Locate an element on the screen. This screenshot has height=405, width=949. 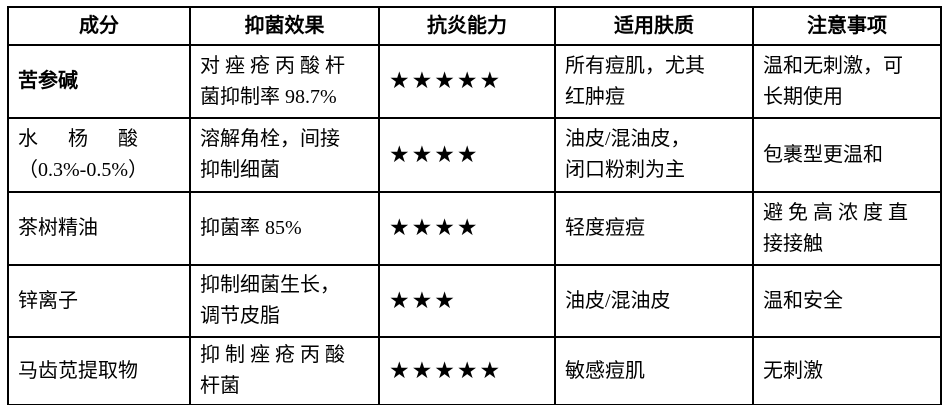
cell-rating-stars: ★★★ is located at coordinates (467, 301).